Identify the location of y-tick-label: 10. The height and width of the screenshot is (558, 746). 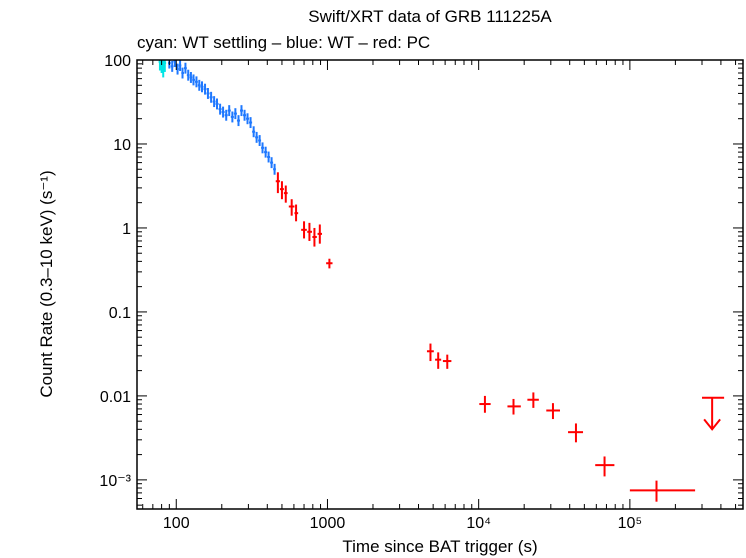
(122, 145).